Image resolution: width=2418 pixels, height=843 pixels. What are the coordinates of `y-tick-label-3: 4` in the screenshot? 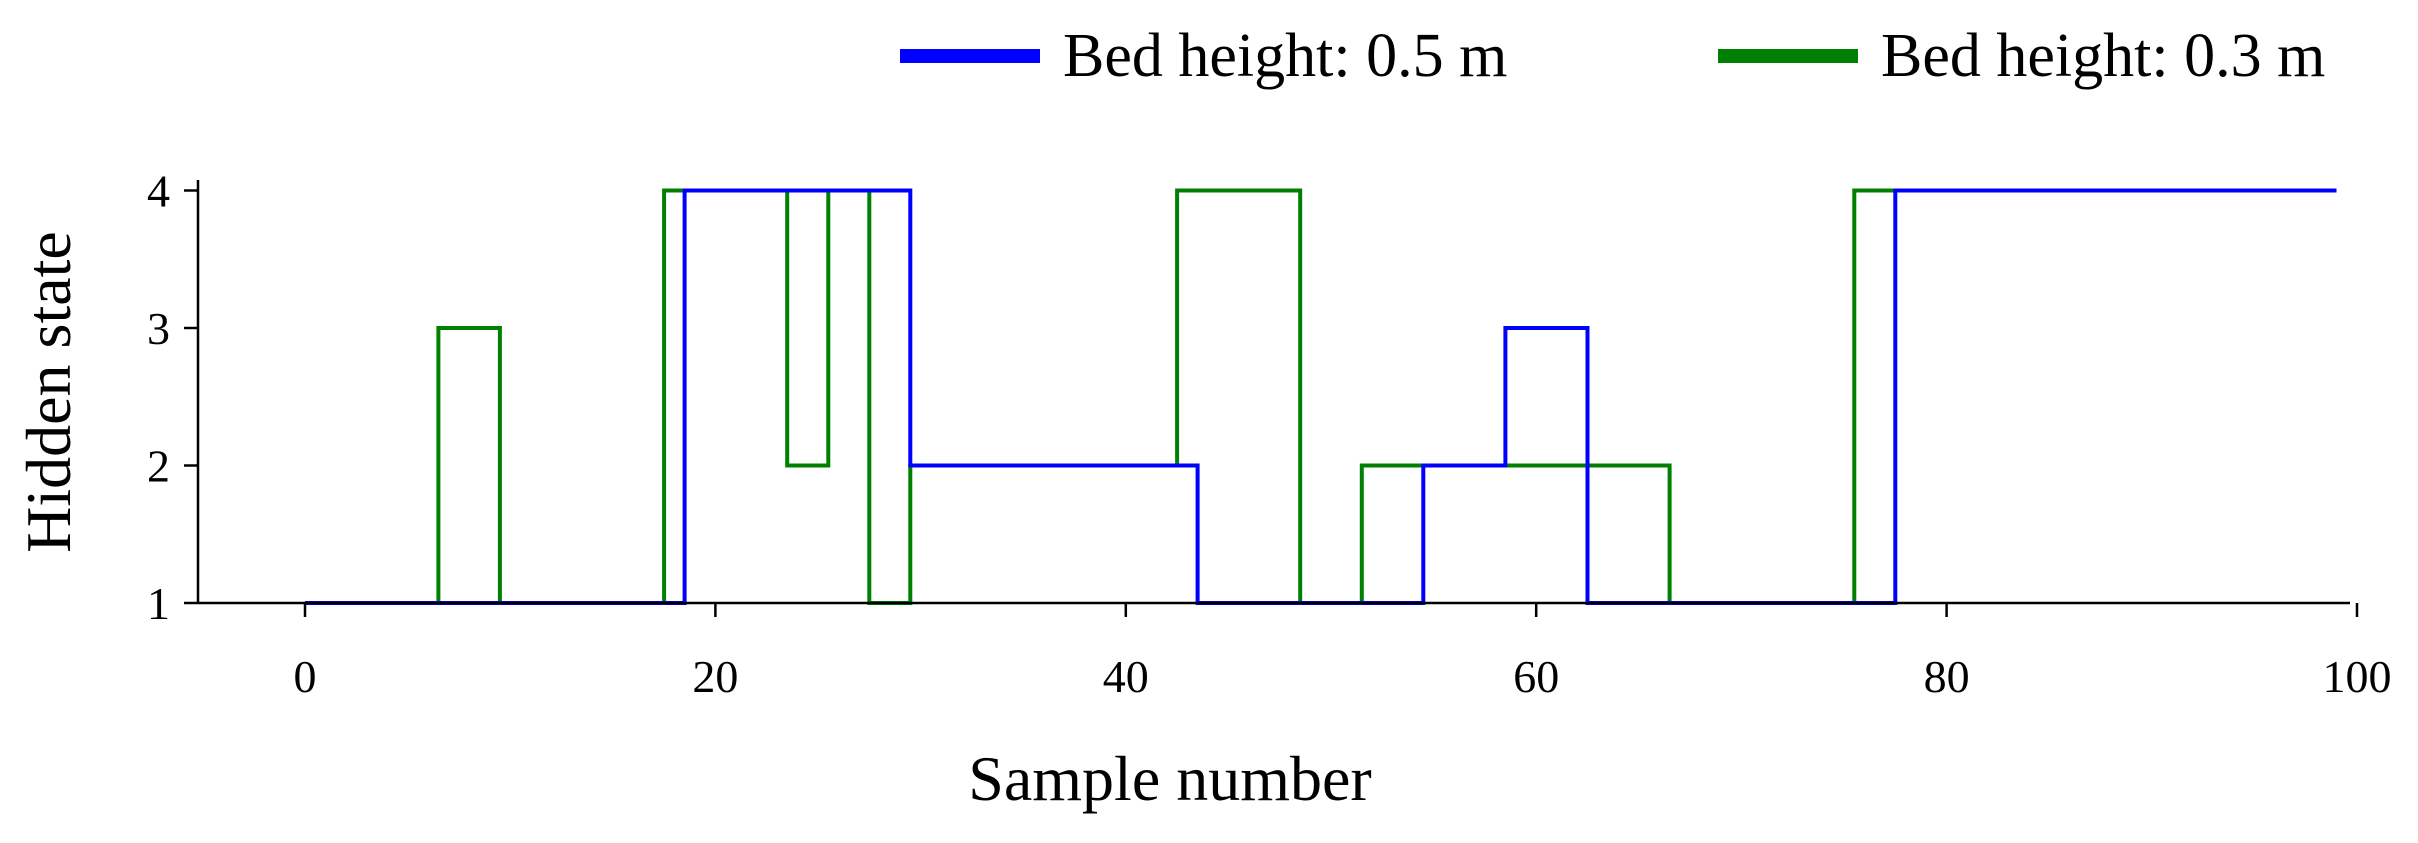 It's located at (158, 191).